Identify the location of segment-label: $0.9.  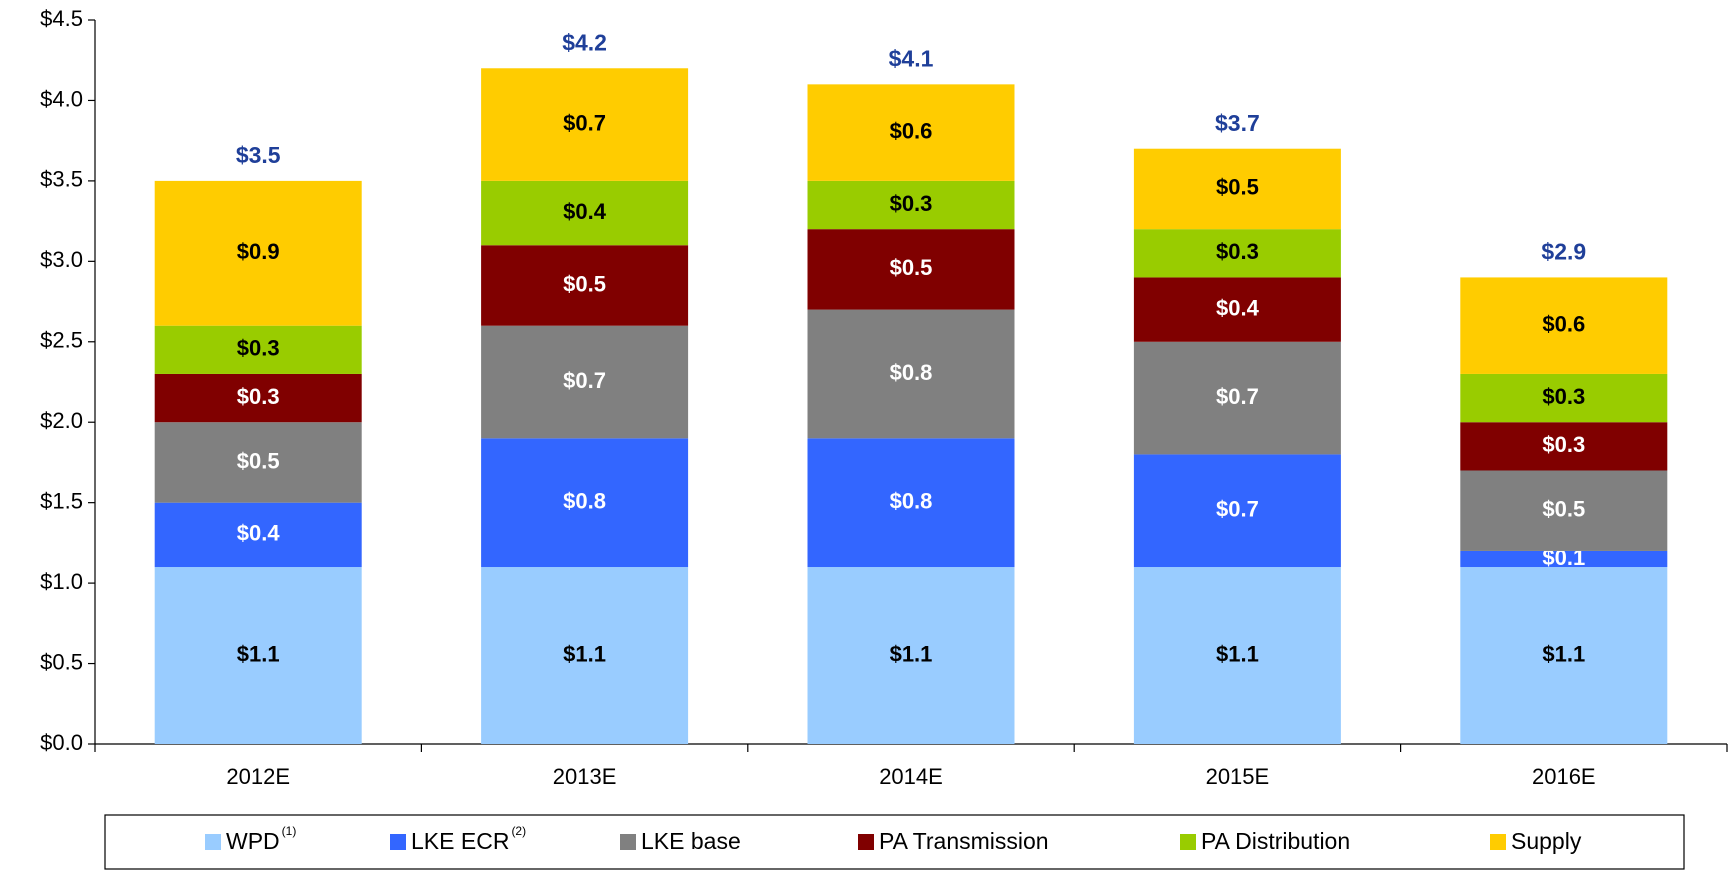
(258, 251).